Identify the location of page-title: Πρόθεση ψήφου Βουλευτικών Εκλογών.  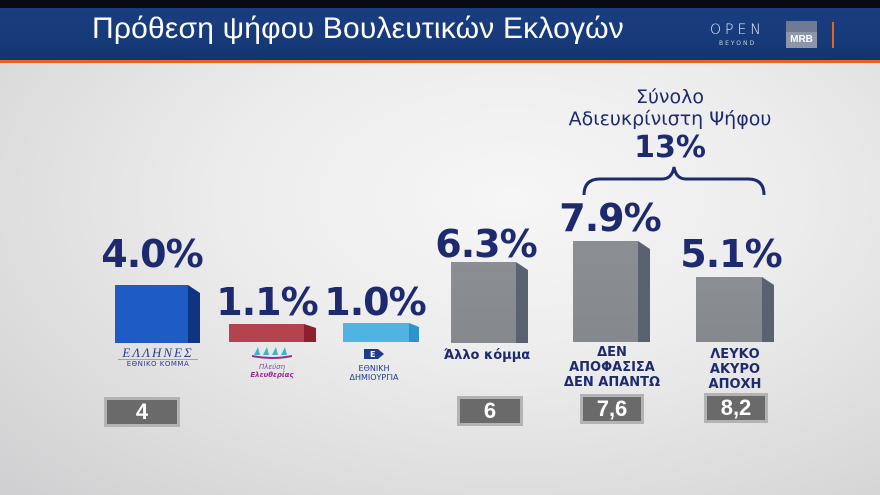
(358, 28).